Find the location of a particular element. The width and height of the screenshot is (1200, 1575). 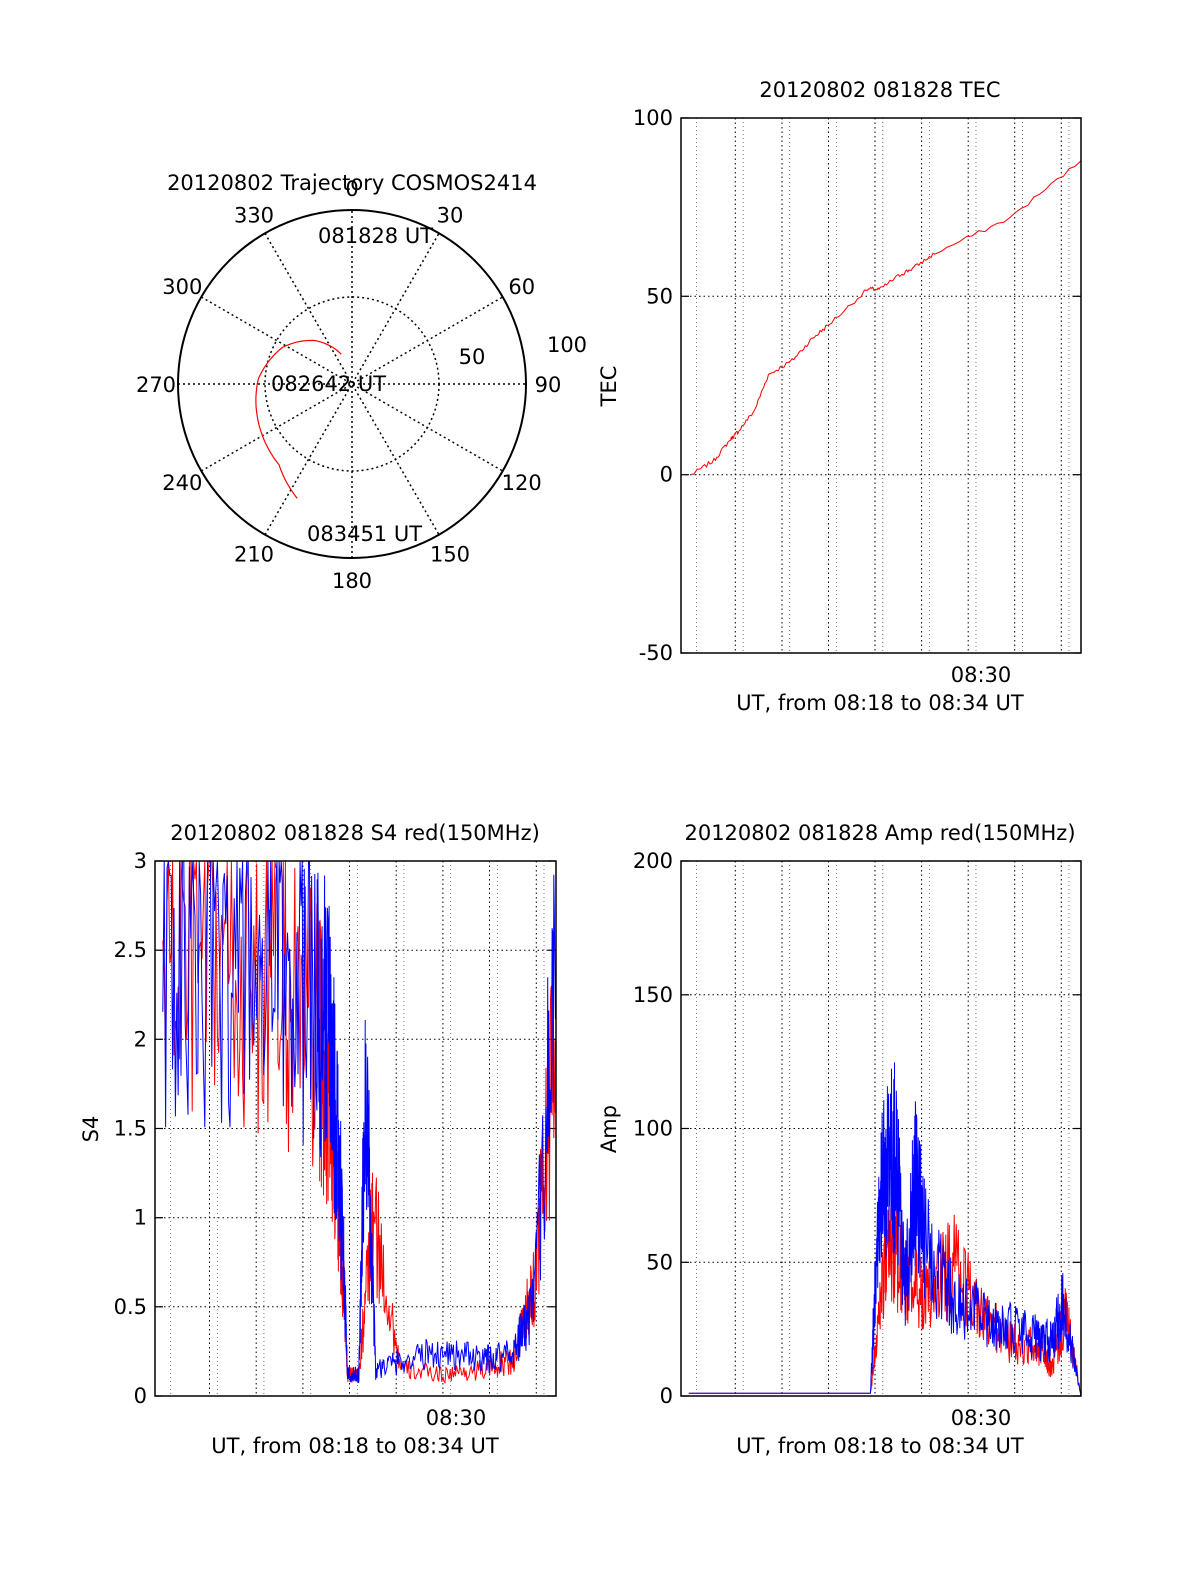

s4-y-label: S4 is located at coordinates (91, 1129).